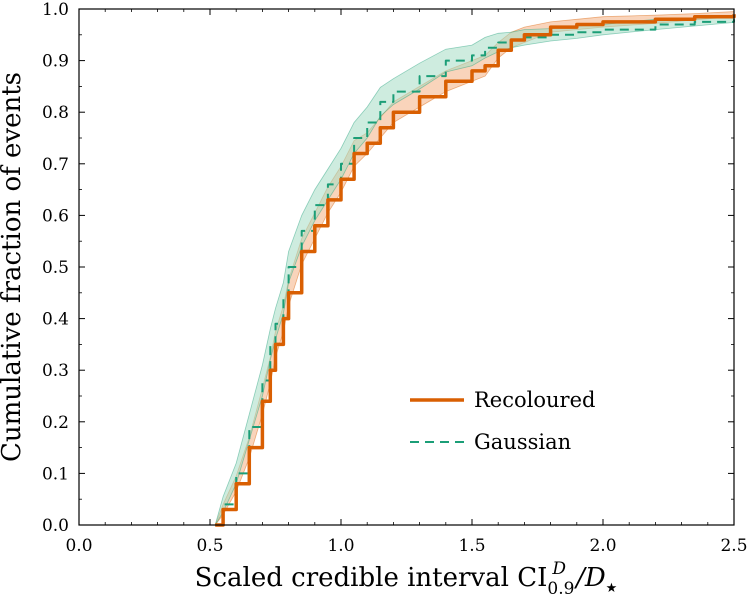 This screenshot has width=747, height=594. What do you see at coordinates (406, 576) in the screenshot?
I see `x-axis-title: Scaled credible interval CI0.9D/D★` at bounding box center [406, 576].